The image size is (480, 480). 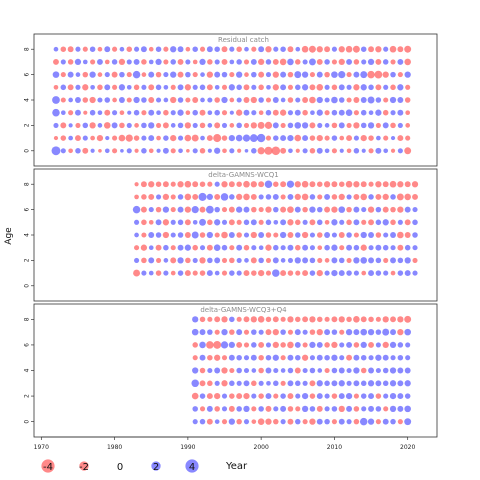 I want to click on y-tick-label: 4, so click(x=27, y=370).